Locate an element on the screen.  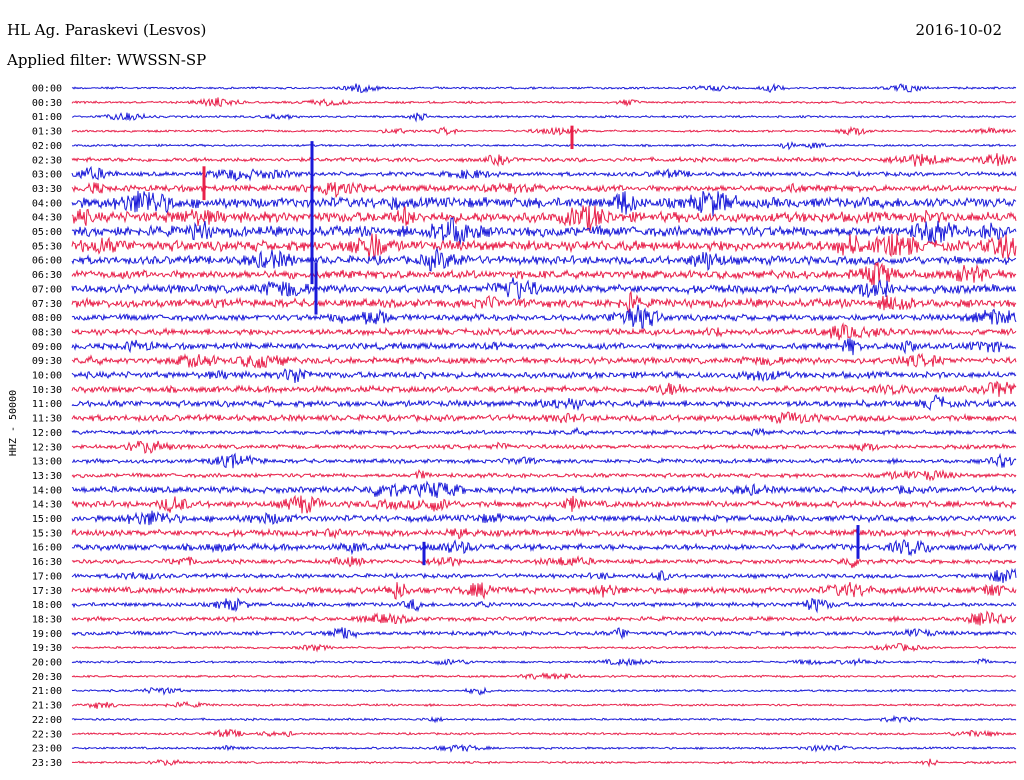
station-title: HL Ag. Paraskevi (Lesvos) is located at coordinates (107, 30).